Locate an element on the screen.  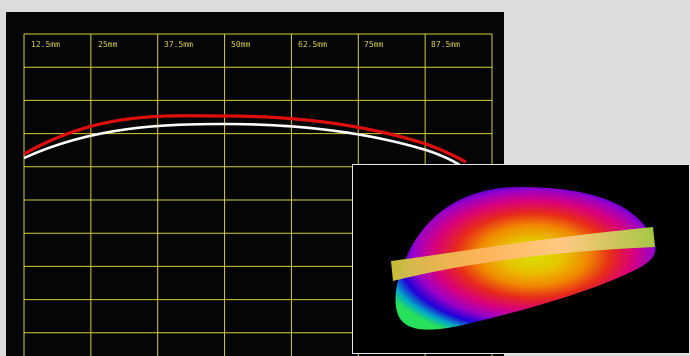
tick-label: 87.5mm is located at coordinates (445, 44).